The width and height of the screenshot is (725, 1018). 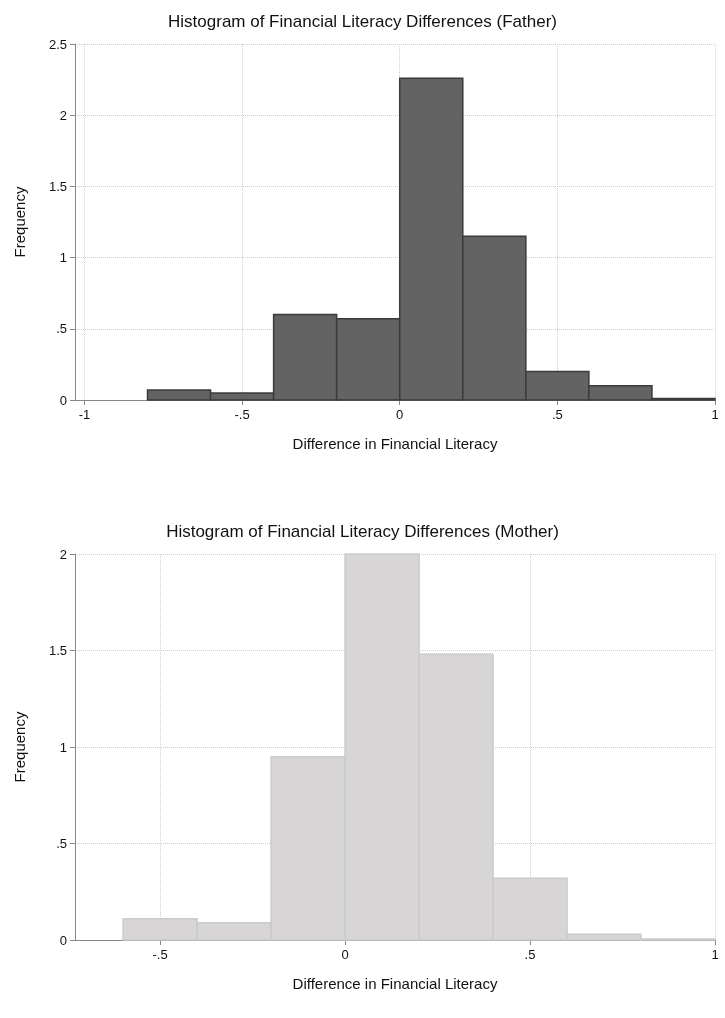 I want to click on x-tick-label: -1, so click(x=84, y=414).